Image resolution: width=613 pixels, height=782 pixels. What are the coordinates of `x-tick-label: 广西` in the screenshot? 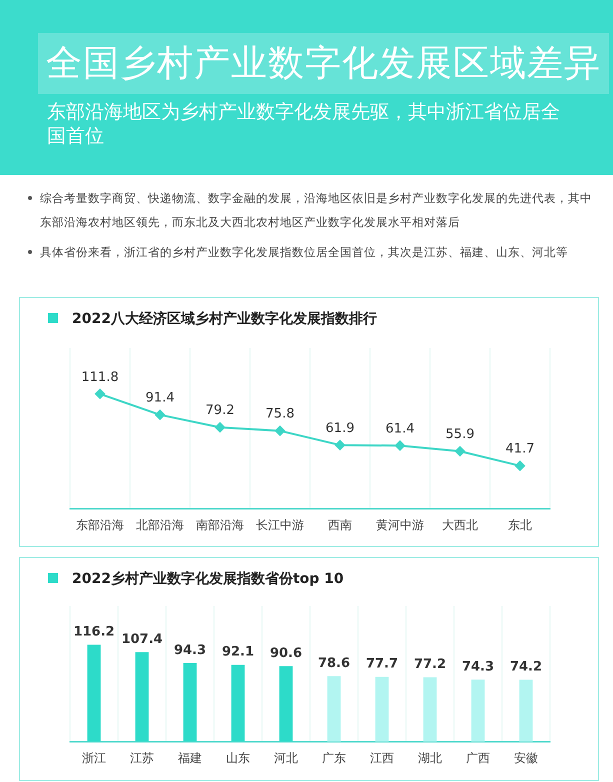 It's located at (478, 757).